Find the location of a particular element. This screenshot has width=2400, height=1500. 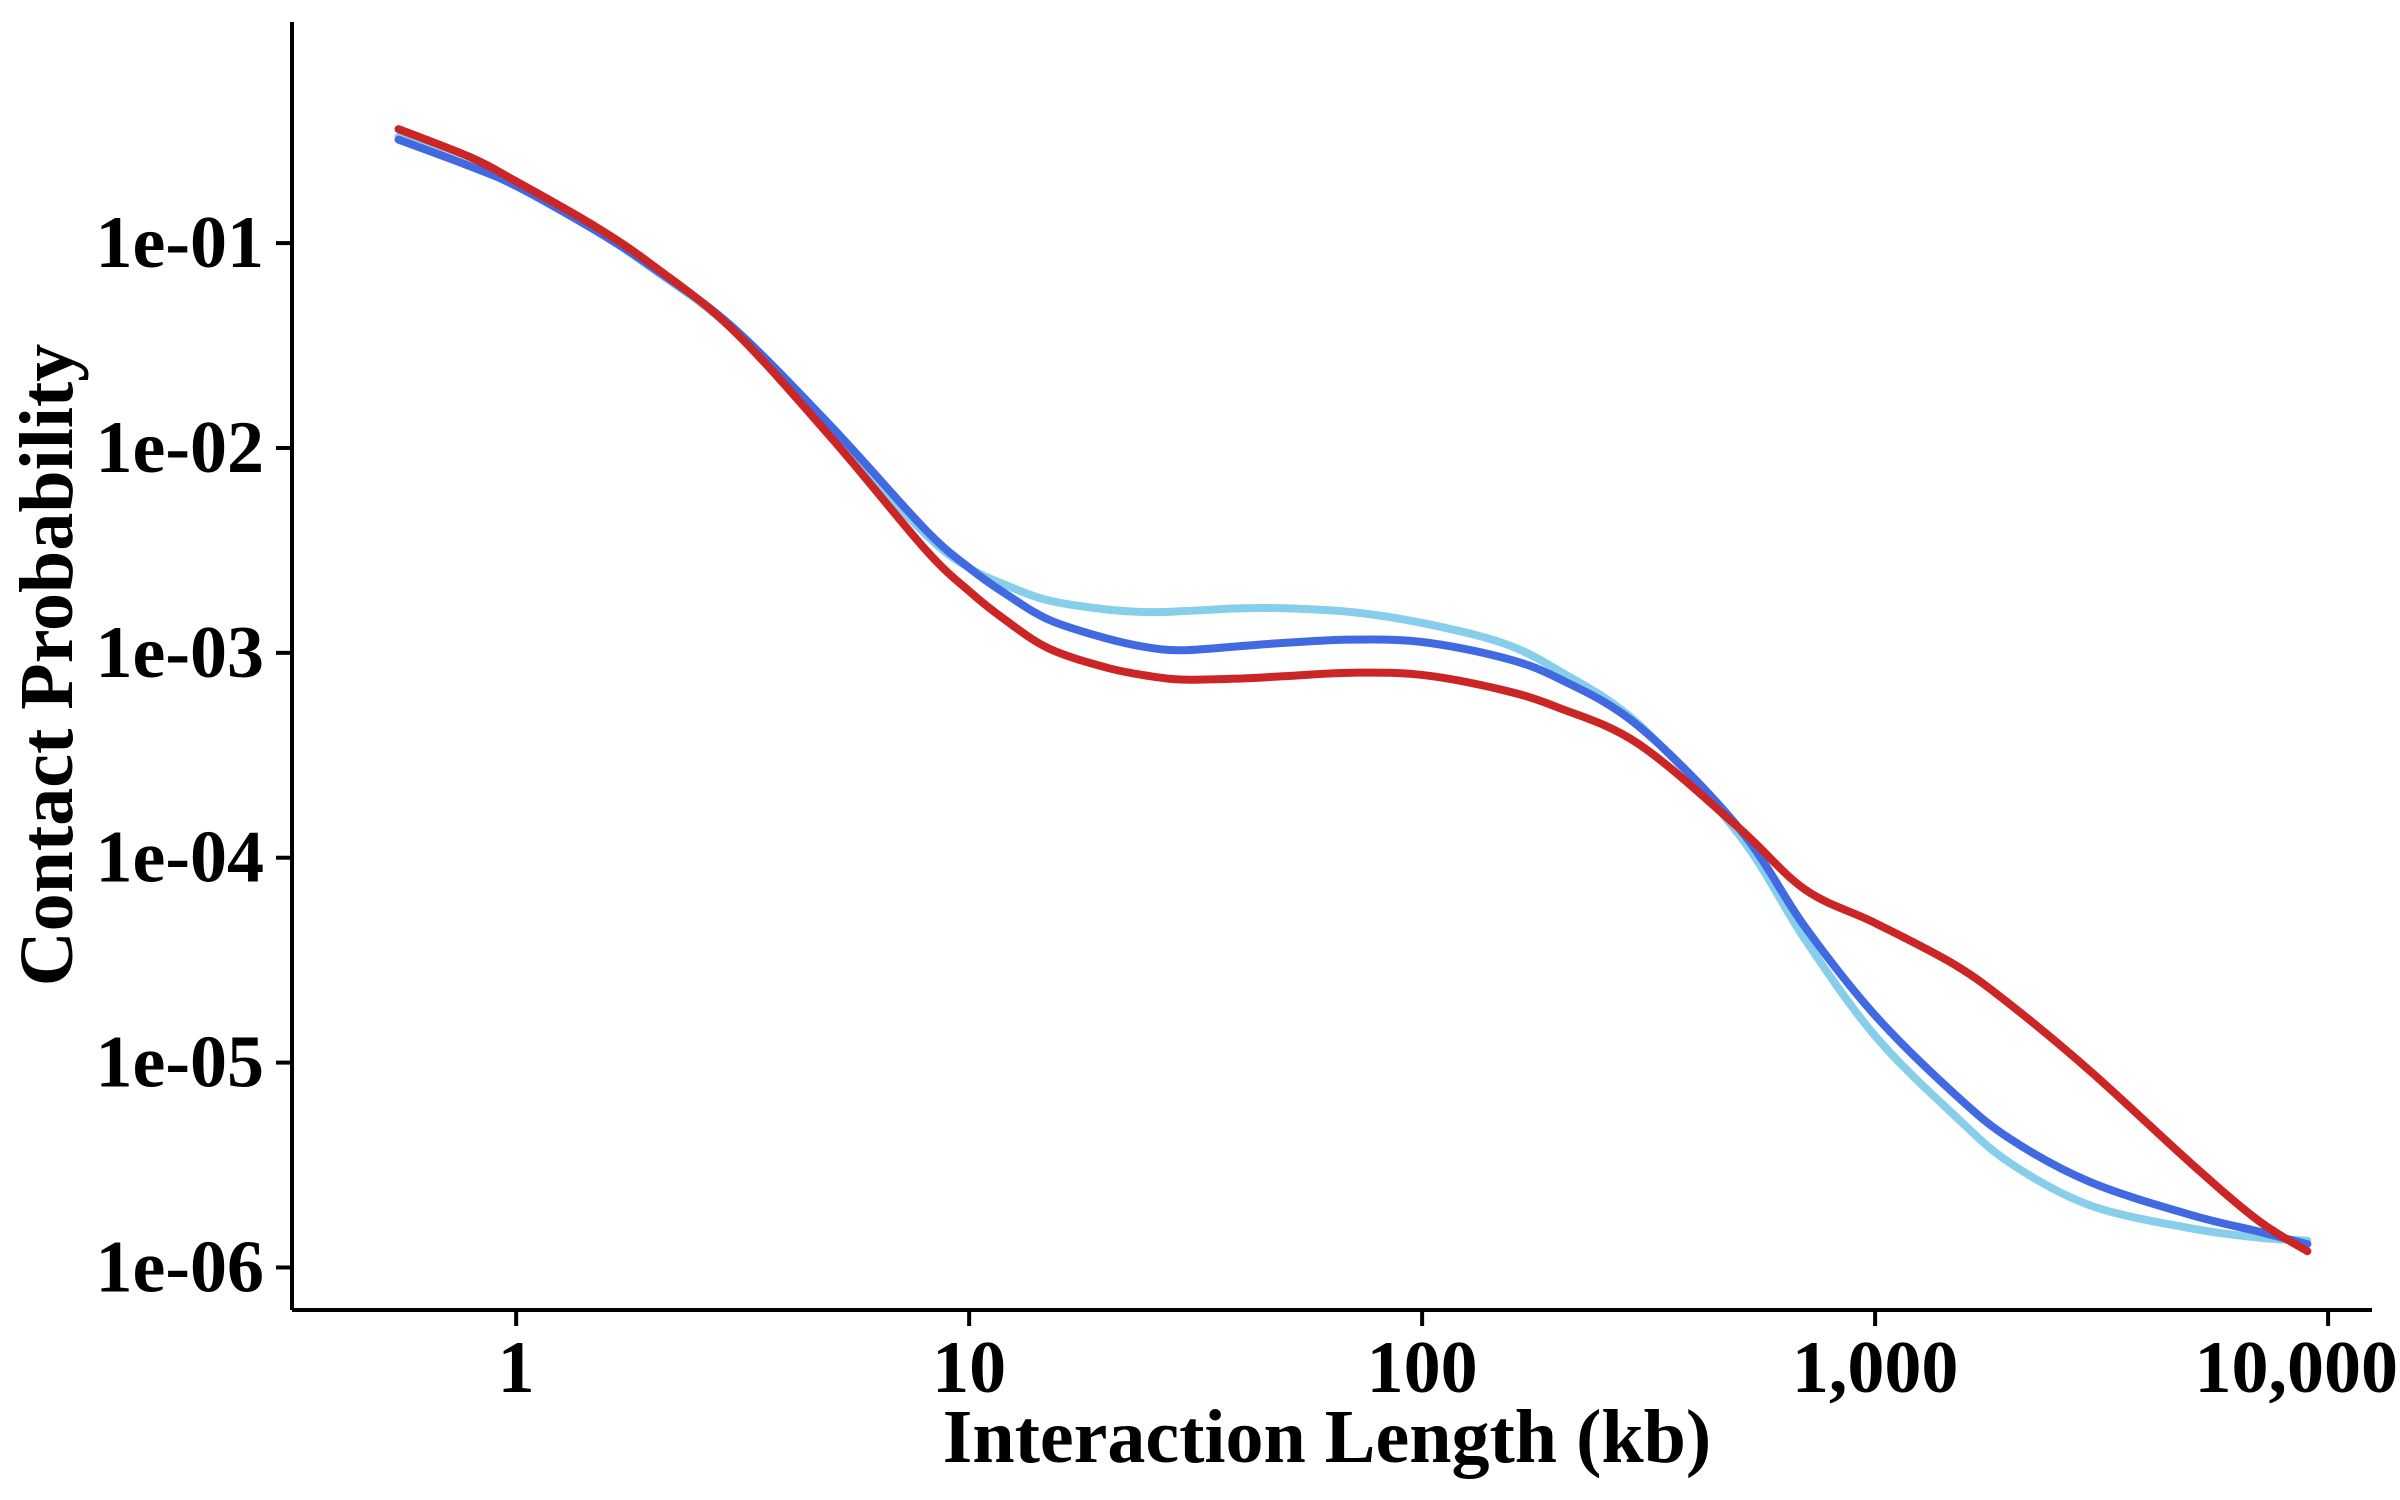

x-tick-label: 10,000 is located at coordinates (2297, 1368).